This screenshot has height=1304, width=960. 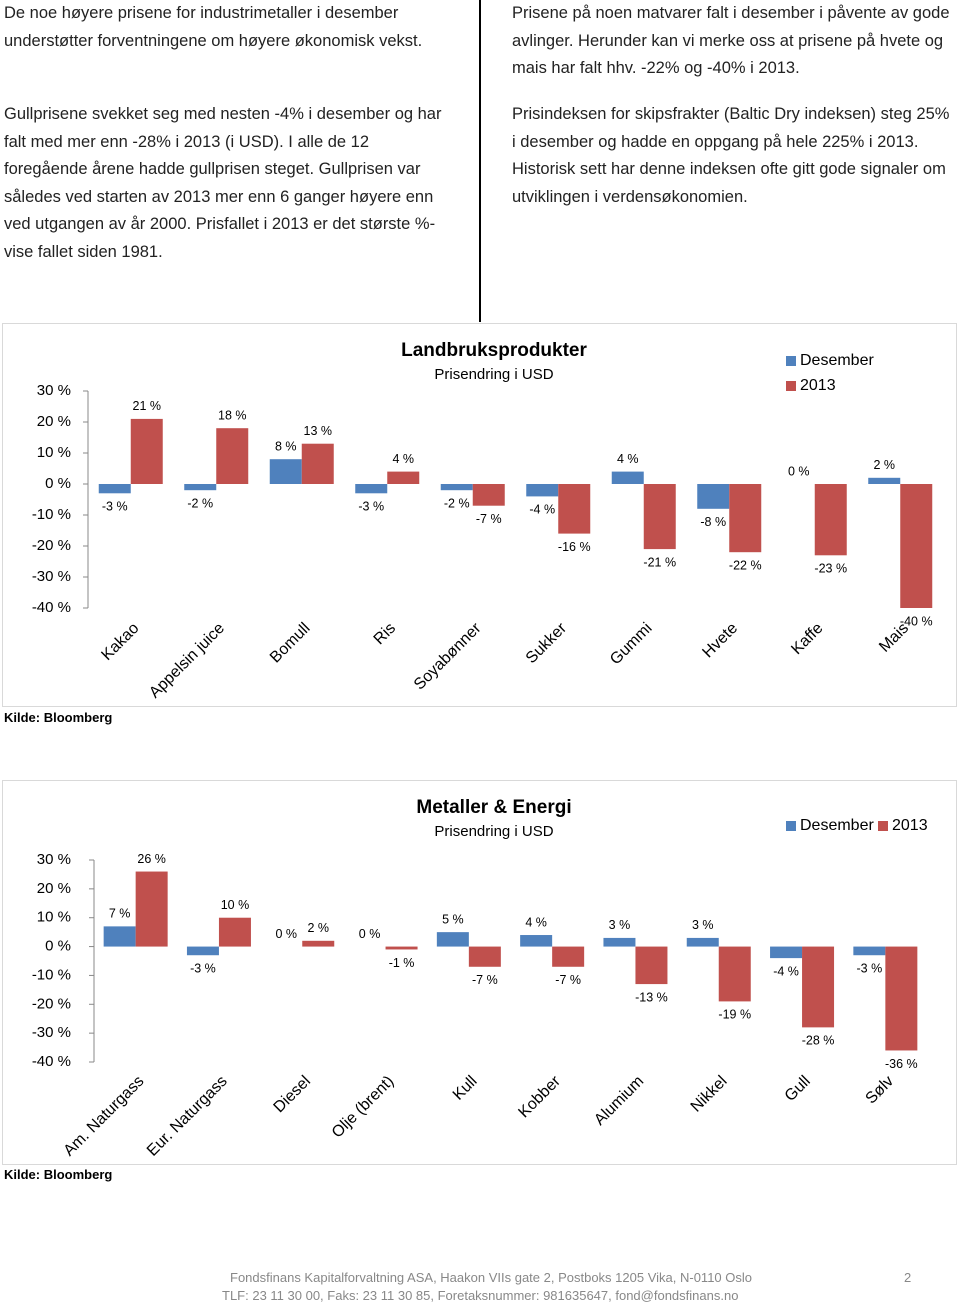 What do you see at coordinates (465, 1088) in the screenshot?
I see `x-tick-label: Kull` at bounding box center [465, 1088].